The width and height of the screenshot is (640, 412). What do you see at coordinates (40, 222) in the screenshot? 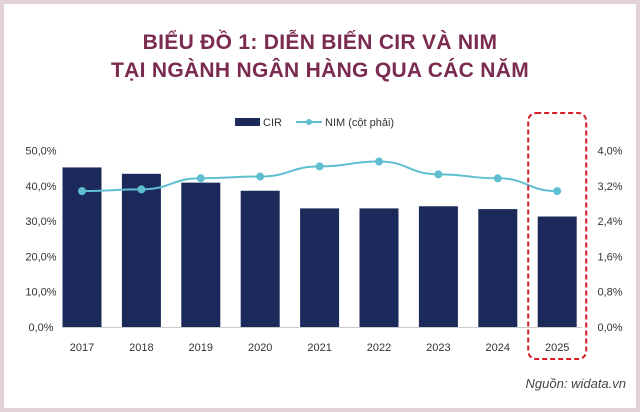
I see `left-axis-tick: 30,0%` at bounding box center [40, 222].